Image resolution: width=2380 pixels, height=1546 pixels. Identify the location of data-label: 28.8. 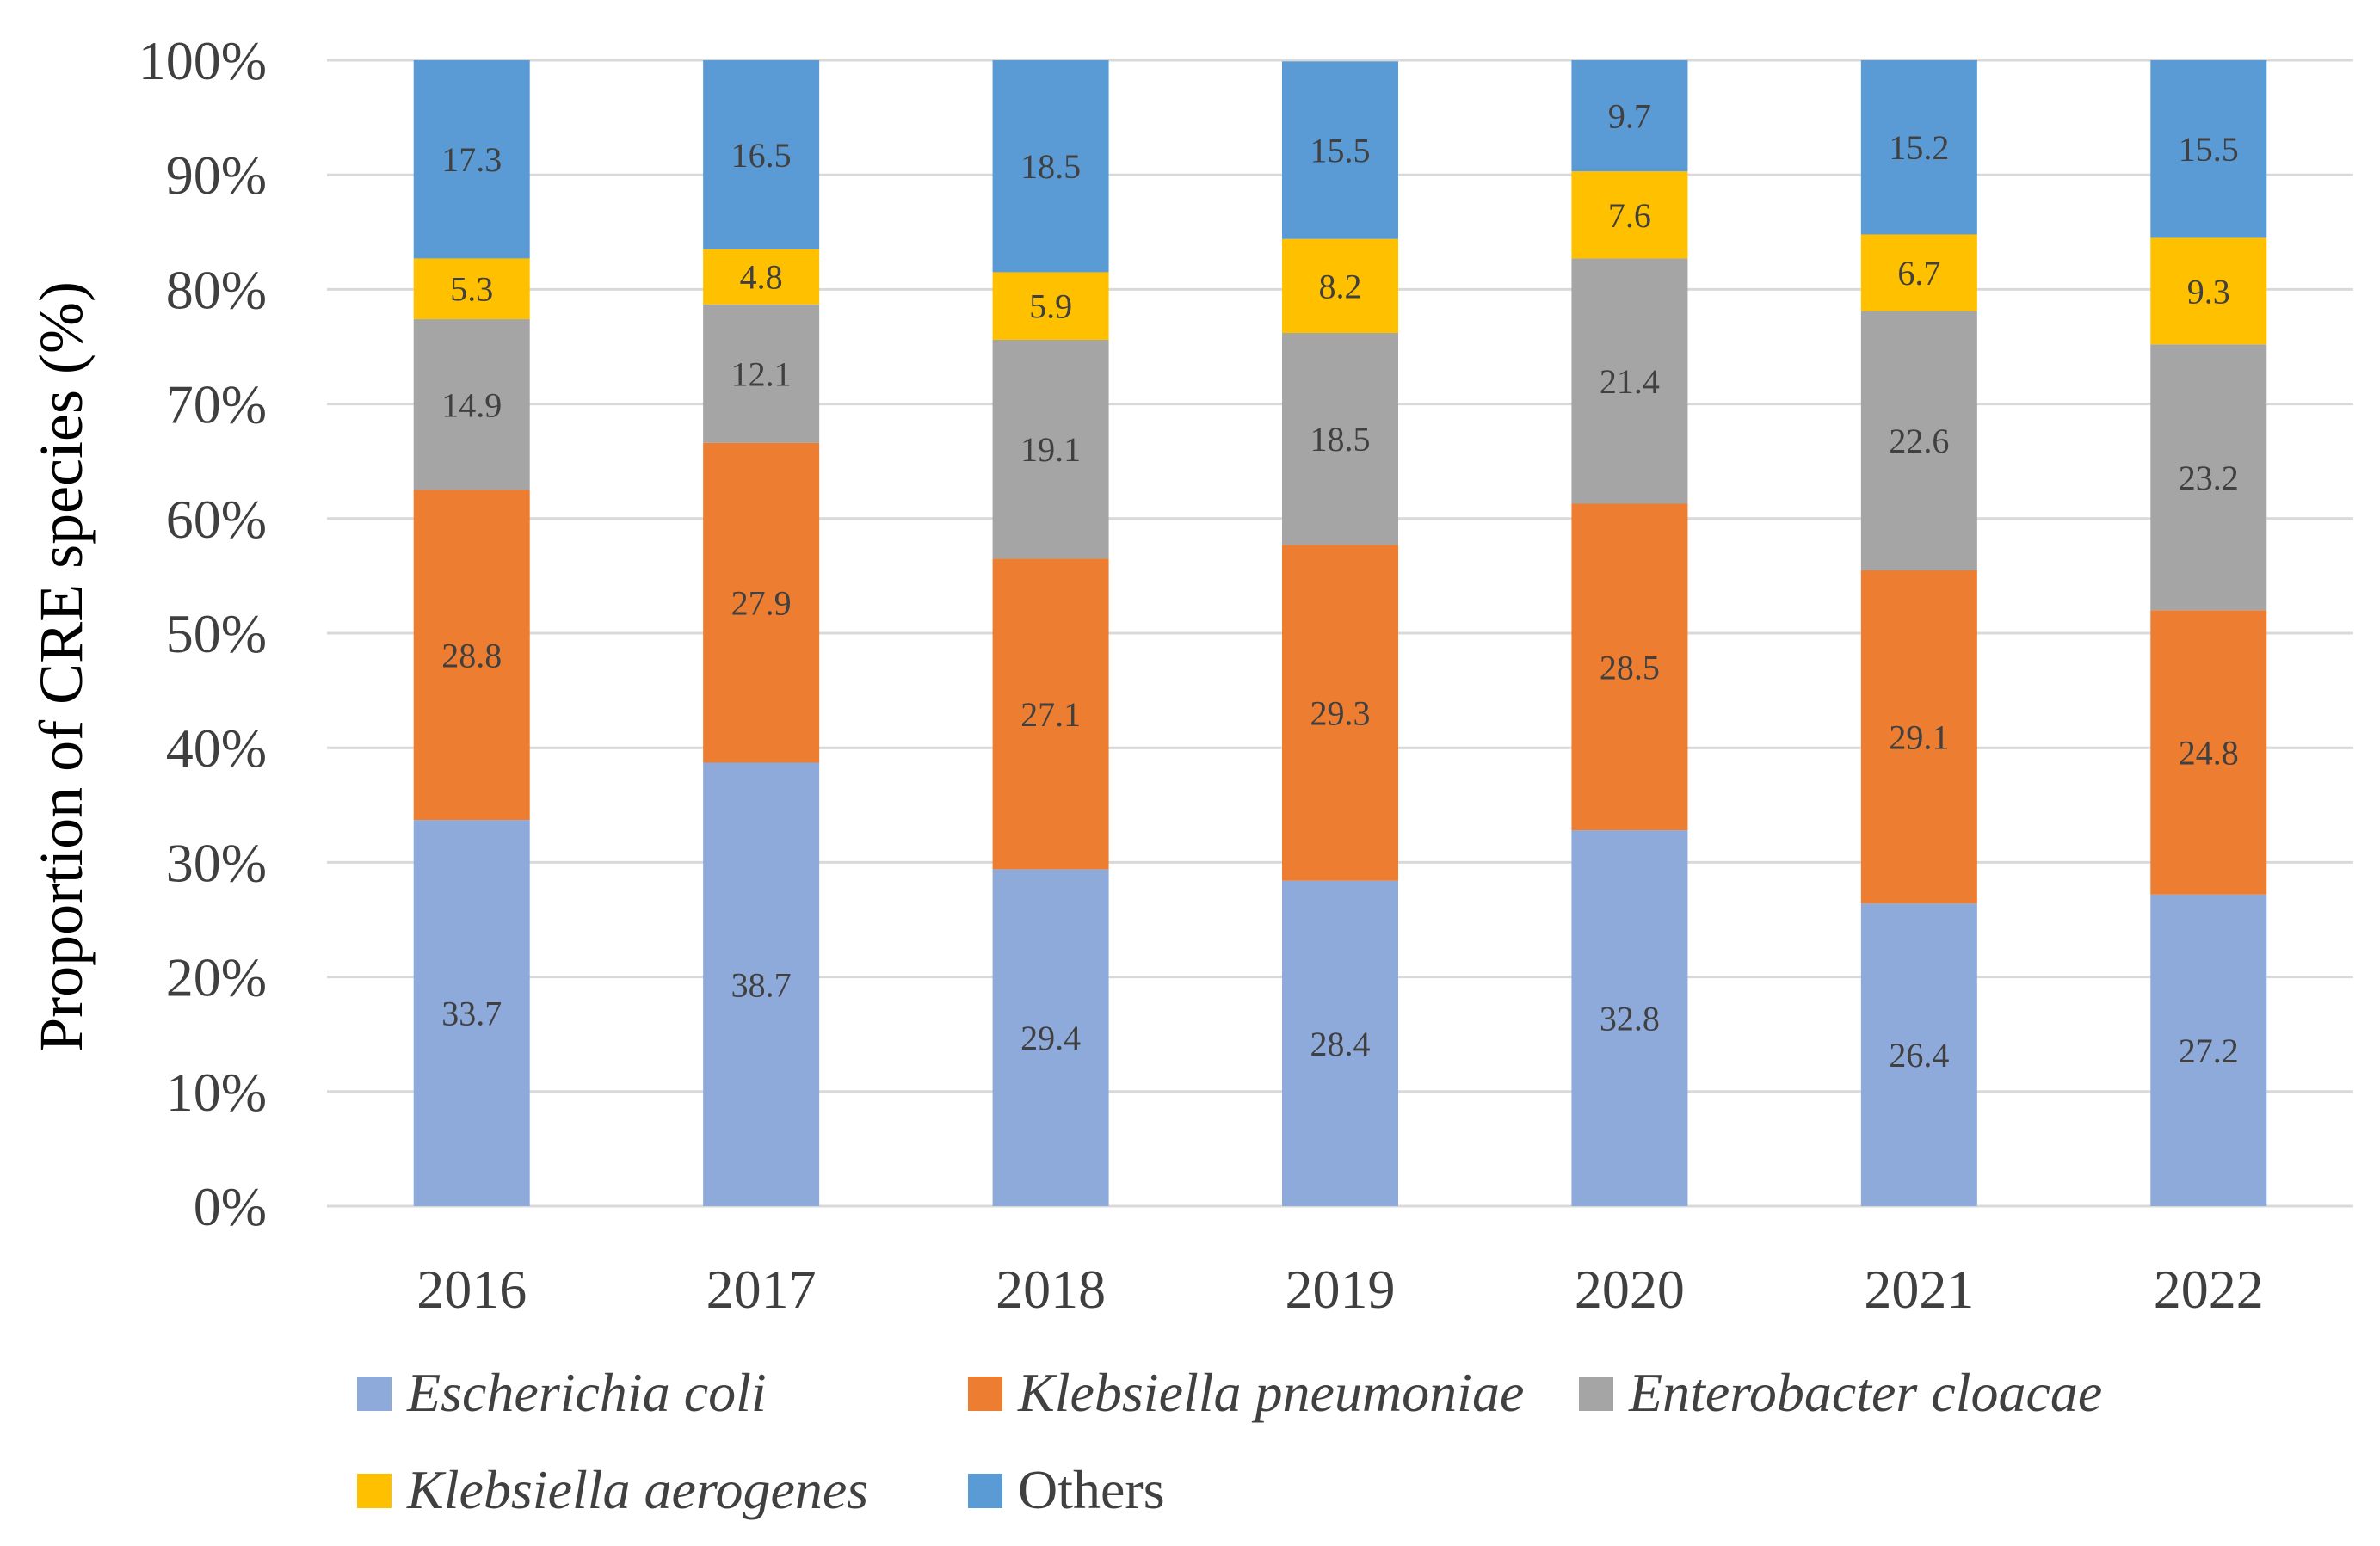
(472, 655).